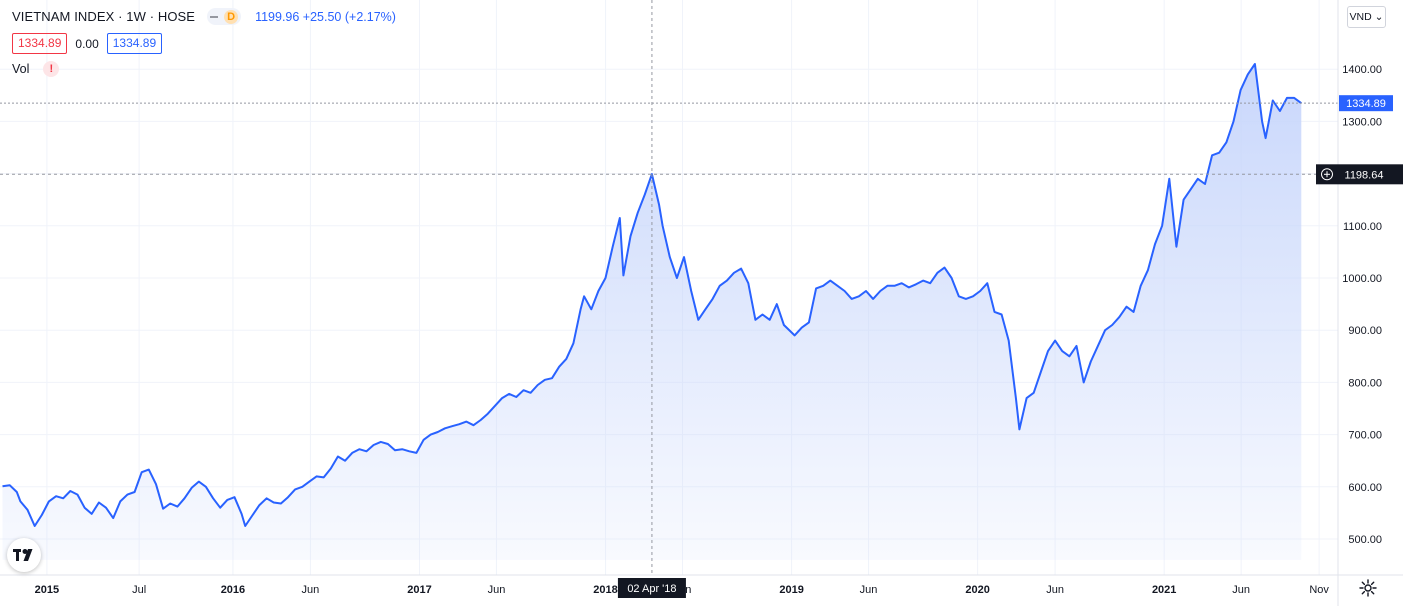 Image resolution: width=1403 pixels, height=606 pixels. Describe the element at coordinates (325, 16) in the screenshot. I see `quote-change: 1199.96 +25.50 (+2.17%)` at that location.